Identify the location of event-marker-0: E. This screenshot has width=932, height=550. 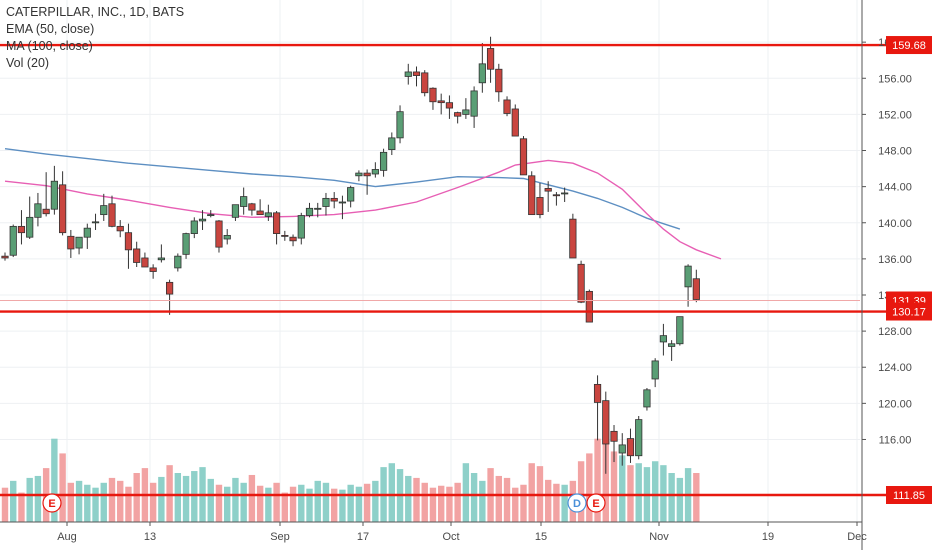
(52, 503).